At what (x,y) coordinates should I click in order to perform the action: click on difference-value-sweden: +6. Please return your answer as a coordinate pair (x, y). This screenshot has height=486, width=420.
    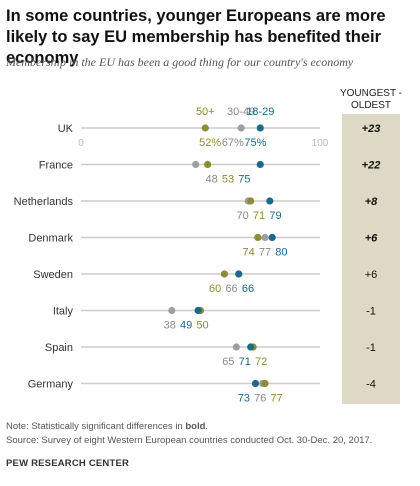
    Looking at the image, I should click on (371, 275).